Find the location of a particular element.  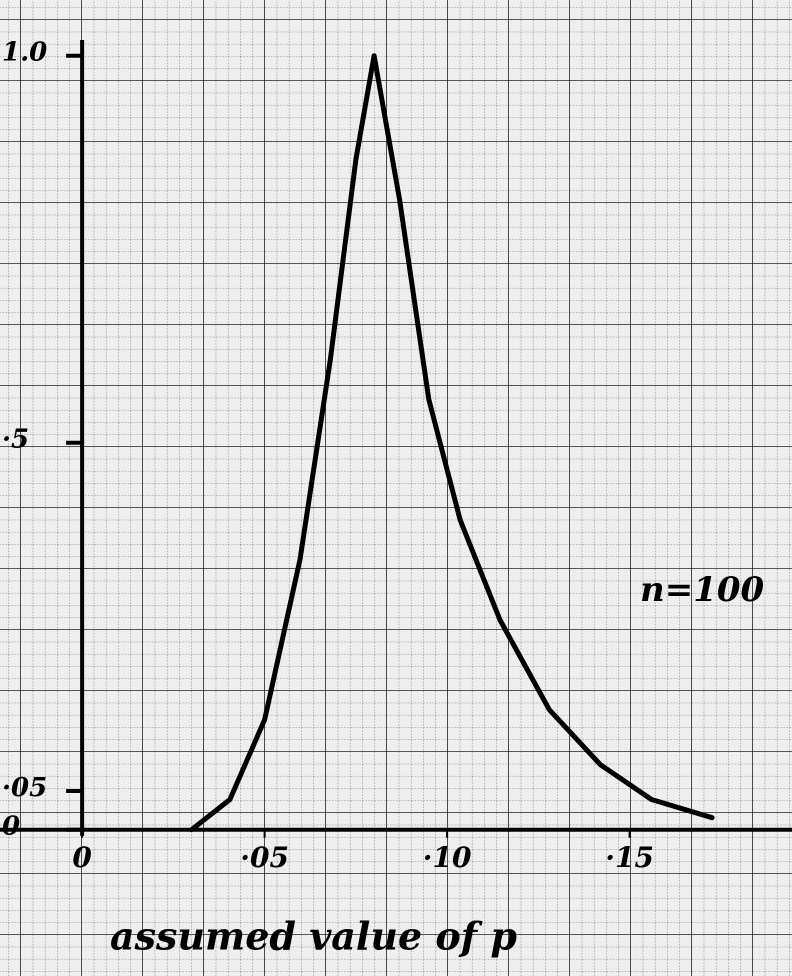

x-tick-label: ·05 is located at coordinates (264, 857).